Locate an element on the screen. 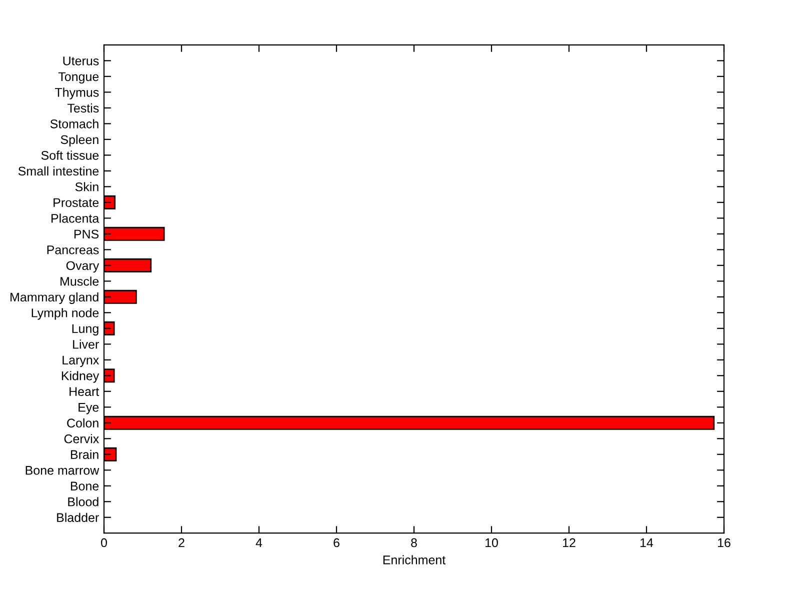 Image resolution: width=800 pixels, height=599 pixels. y-tick-label: Skin is located at coordinates (86, 187).